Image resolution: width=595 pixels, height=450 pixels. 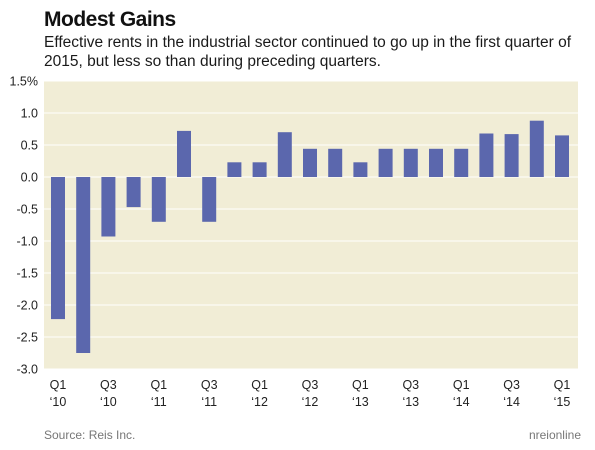 What do you see at coordinates (554, 435) in the screenshot?
I see `credit-label: nreionline` at bounding box center [554, 435].